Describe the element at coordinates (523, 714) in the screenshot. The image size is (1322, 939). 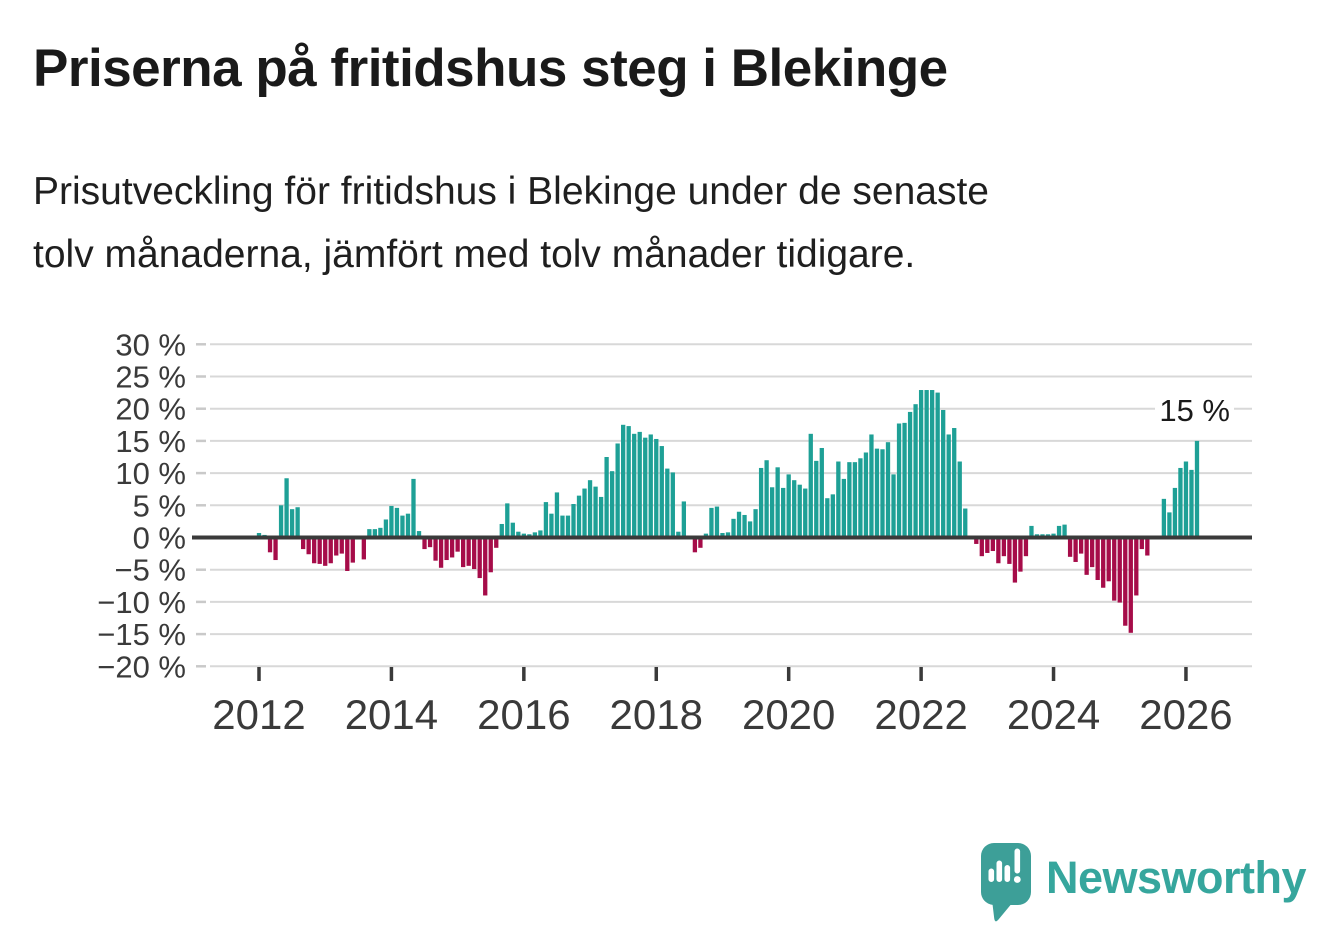
I see `x-axis-label: 2016` at that location.